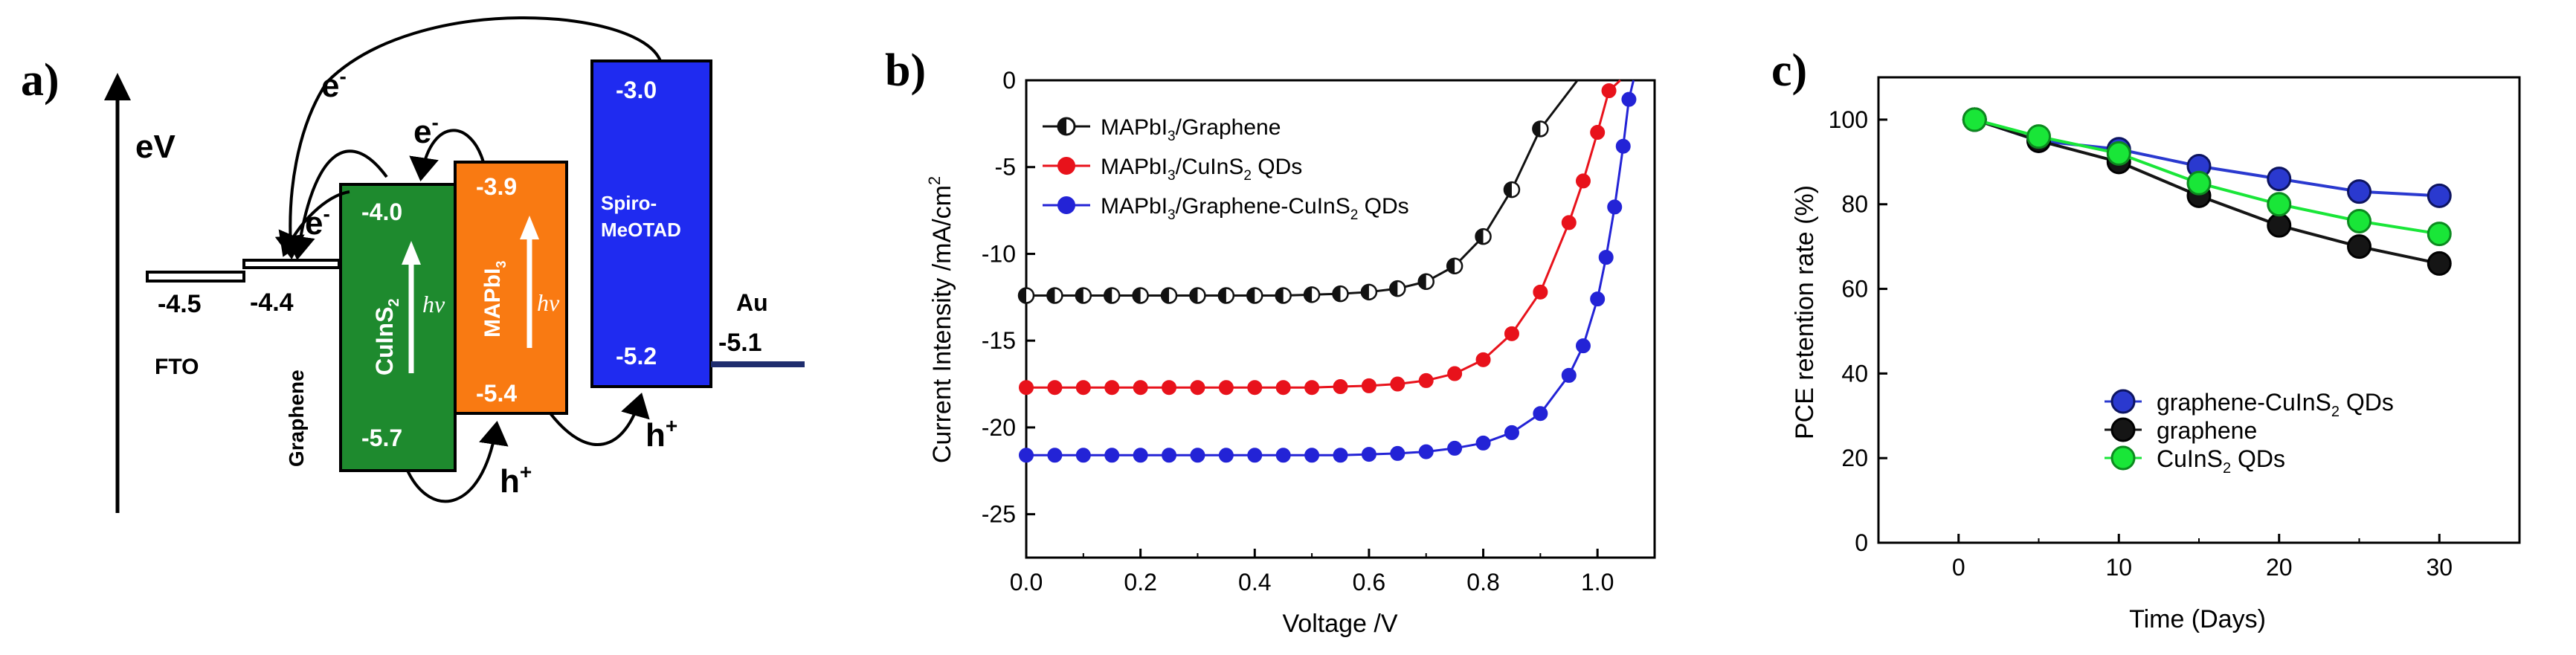  I want to click on panel-c-series, so click(2207, 191).